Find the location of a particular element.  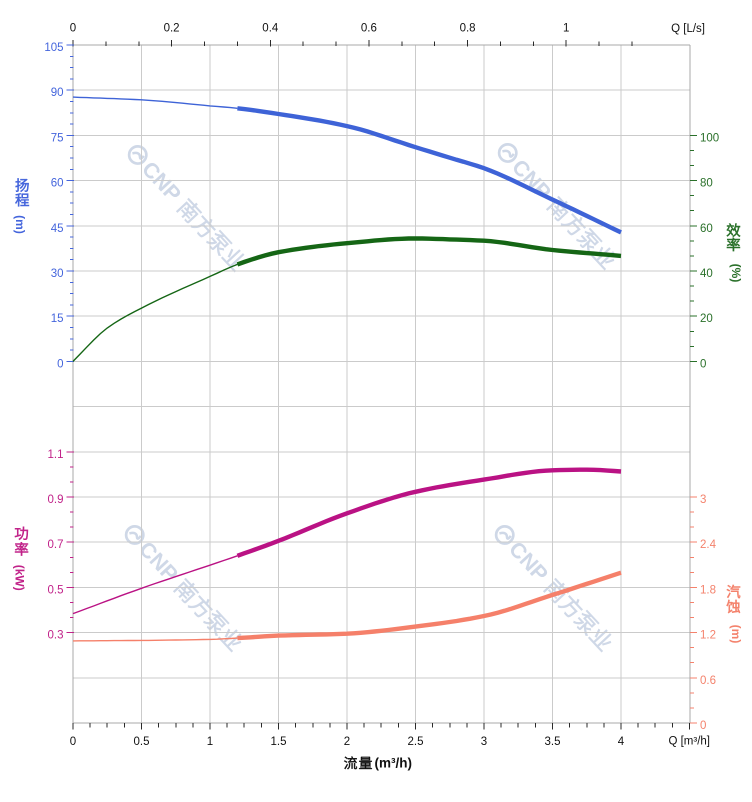

svg-text: 1.8 is located at coordinates (708, 590).